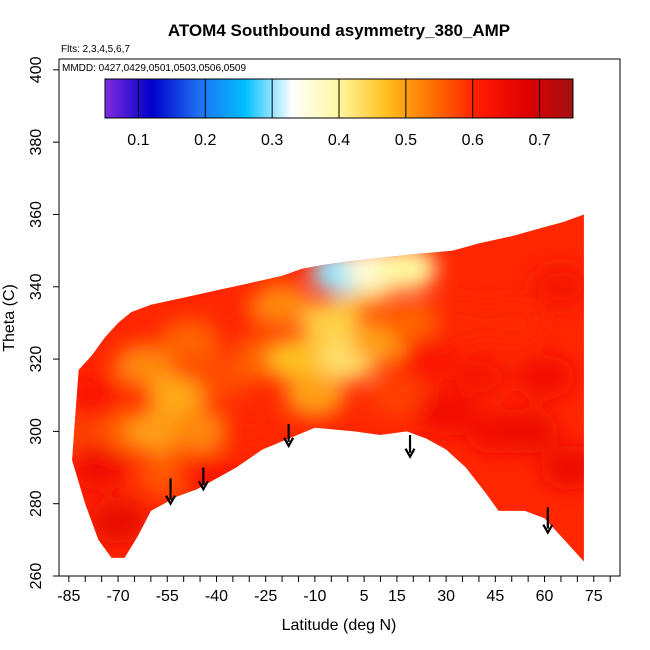 This screenshot has height=650, width=650. What do you see at coordinates (397, 596) in the screenshot?
I see `x-tick-label: 15` at bounding box center [397, 596].